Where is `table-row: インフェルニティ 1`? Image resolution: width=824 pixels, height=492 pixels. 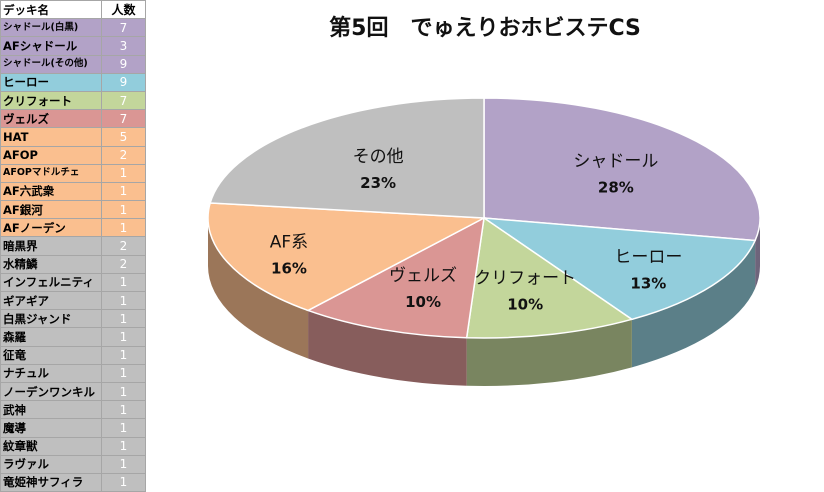
table-row: インフェルニティ 1 is located at coordinates (73, 282).